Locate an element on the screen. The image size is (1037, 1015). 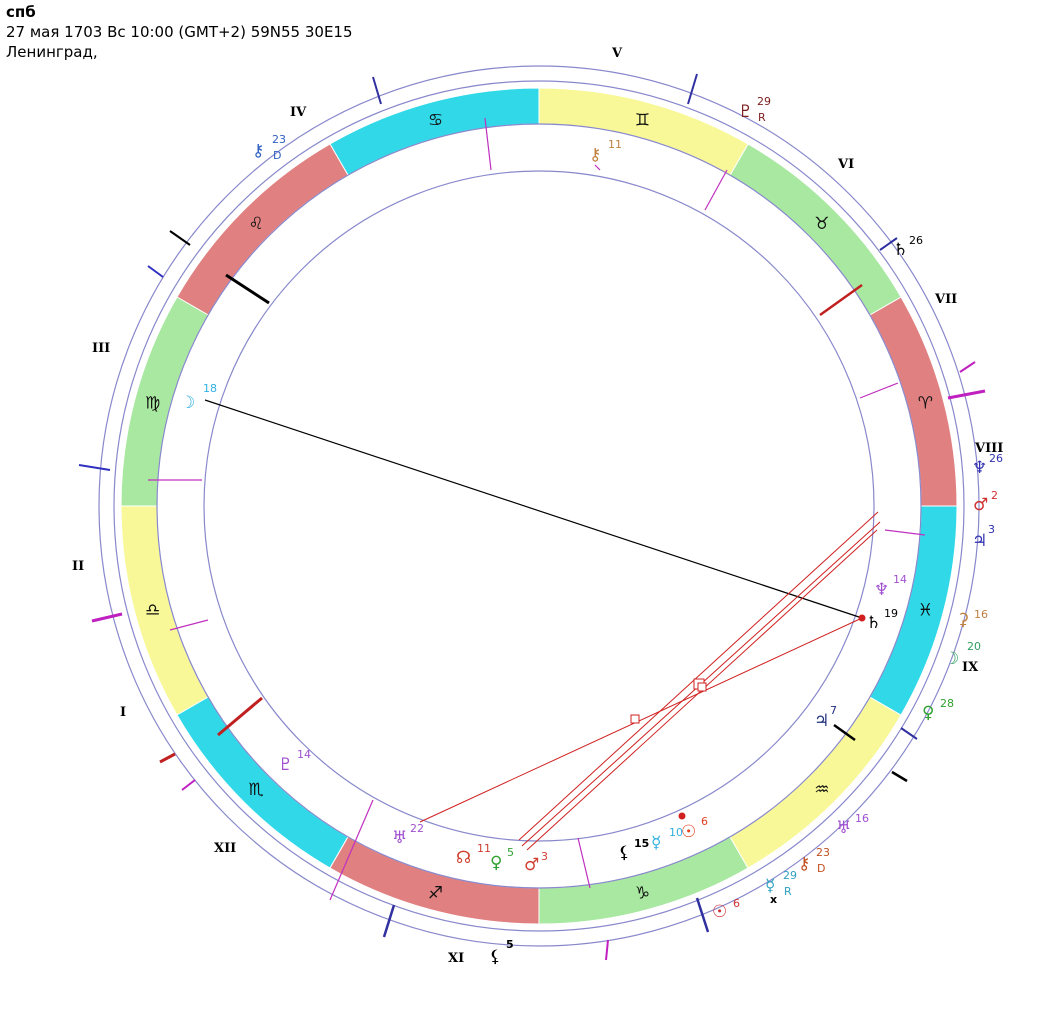
house-num-1: I is located at coordinates (123, 712).